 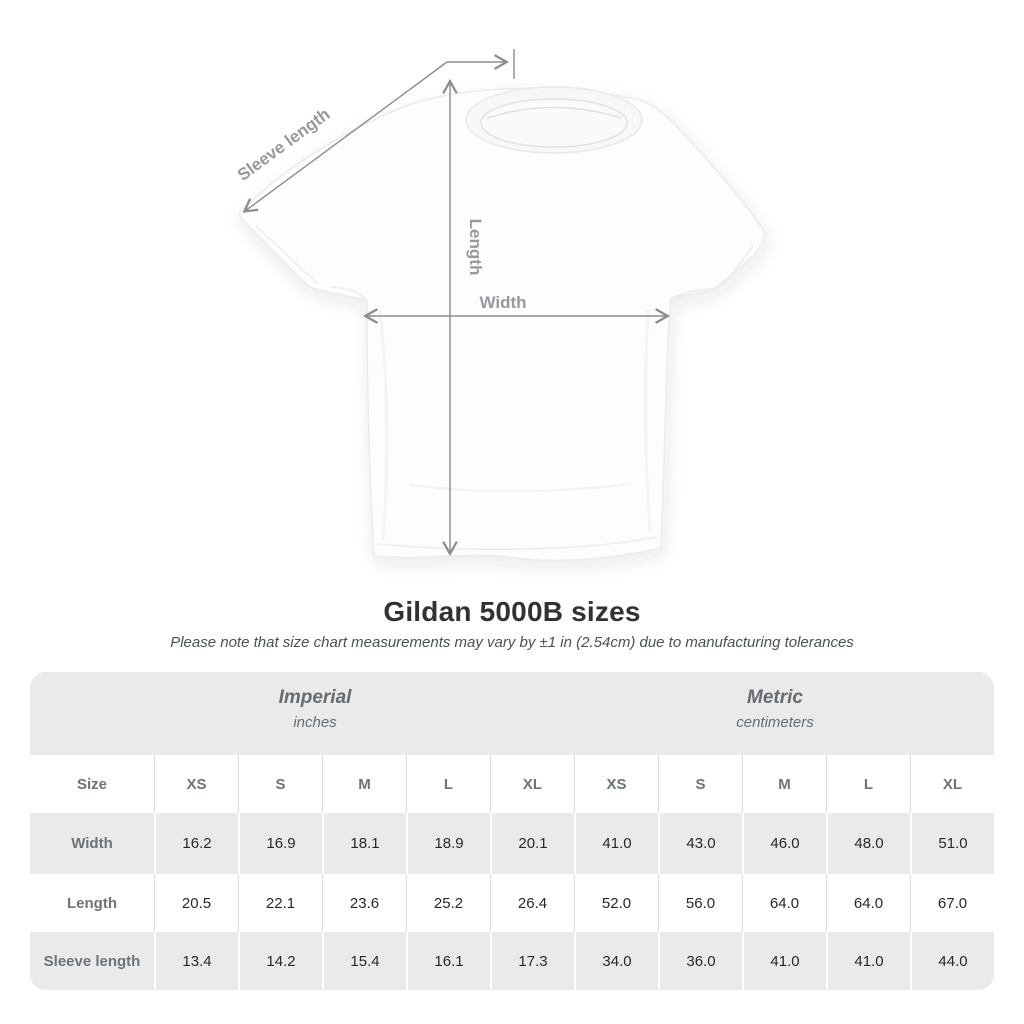 What do you see at coordinates (448, 784) in the screenshot?
I see `col-header-imperial-l: L` at bounding box center [448, 784].